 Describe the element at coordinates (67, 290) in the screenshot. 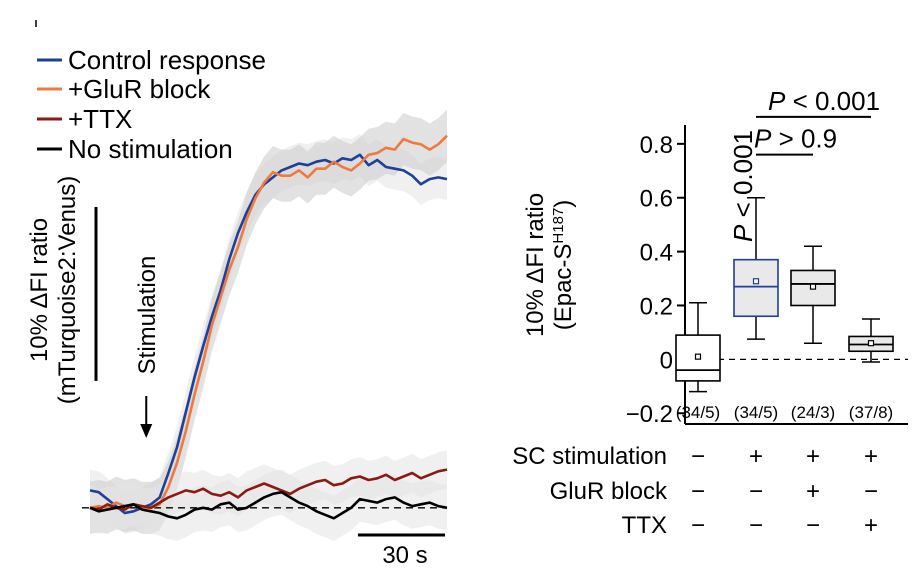

I see `left-ylabel-sub: (mTurquoise2:Venus)` at that location.